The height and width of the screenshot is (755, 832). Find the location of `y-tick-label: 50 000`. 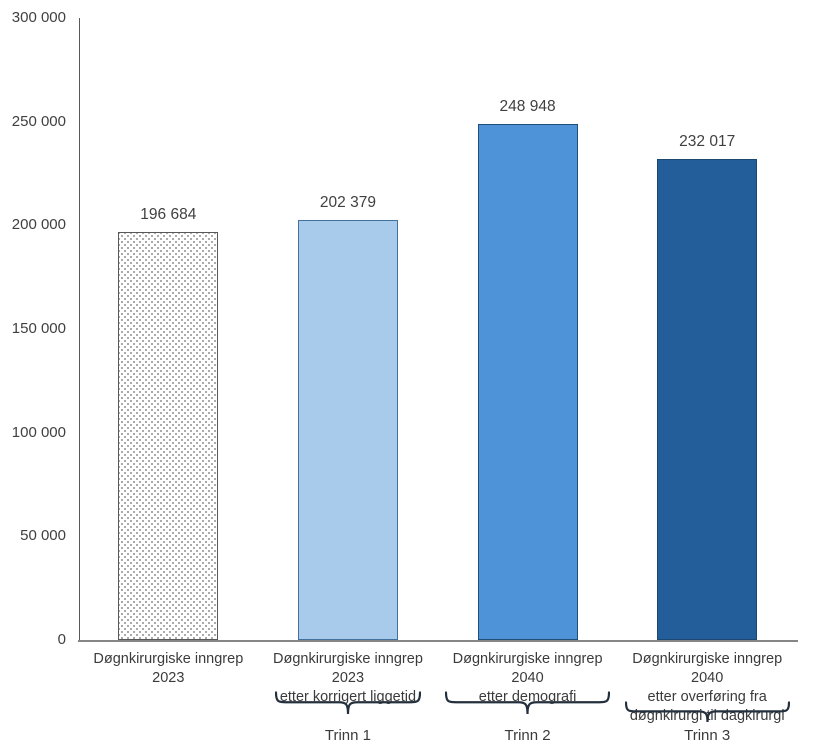

y-tick-label: 50 000 is located at coordinates (43, 536).